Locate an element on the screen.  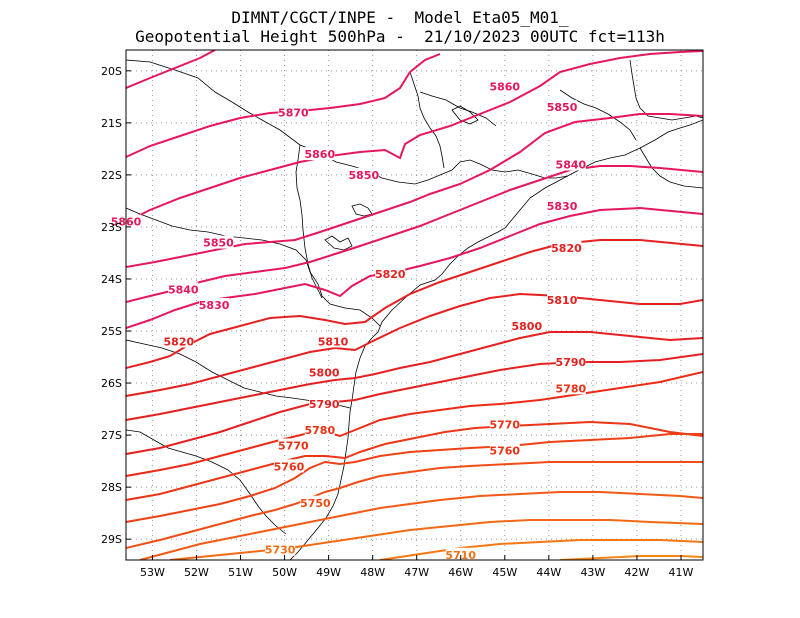
map-title-line1: DIMNT/CGCT/INPE - Model Eta05_M01_ is located at coordinates (400, 17).